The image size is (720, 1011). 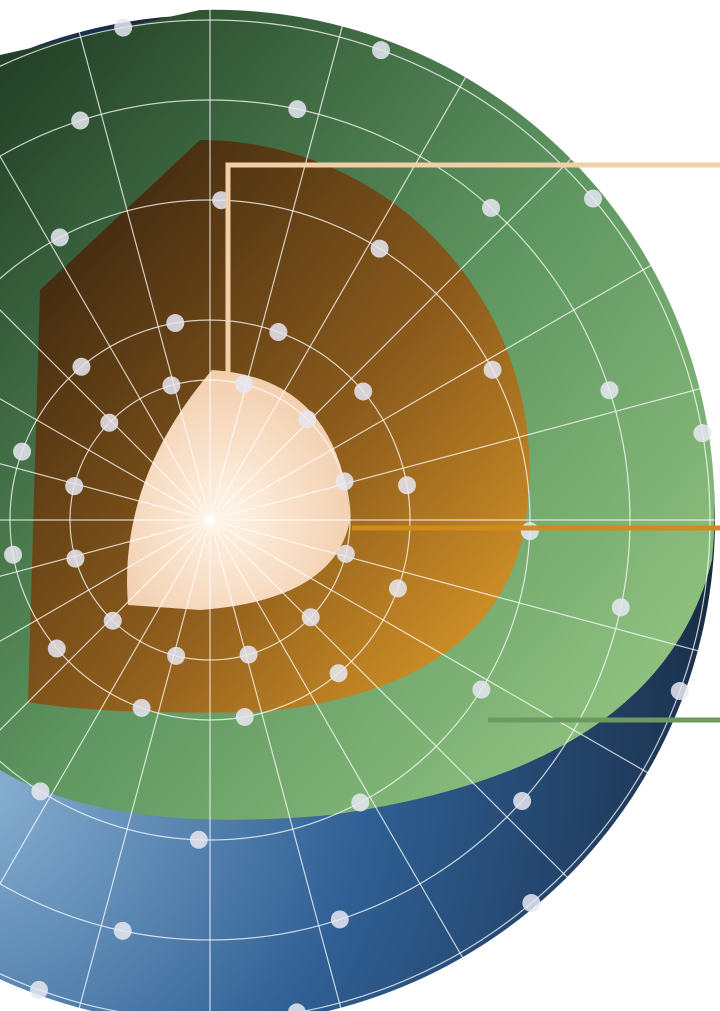 I want to click on network-ring, so click(x=210, y=520).